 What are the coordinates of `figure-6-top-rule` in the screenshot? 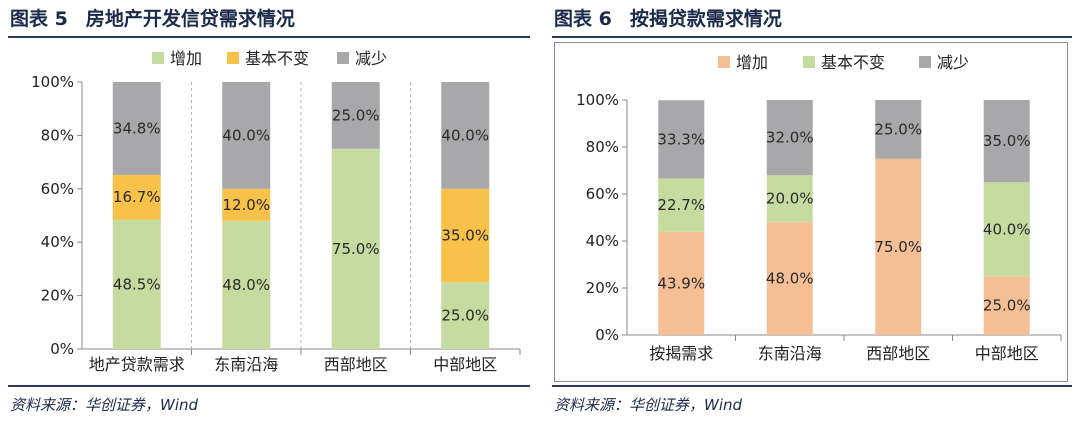 It's located at (812, 37).